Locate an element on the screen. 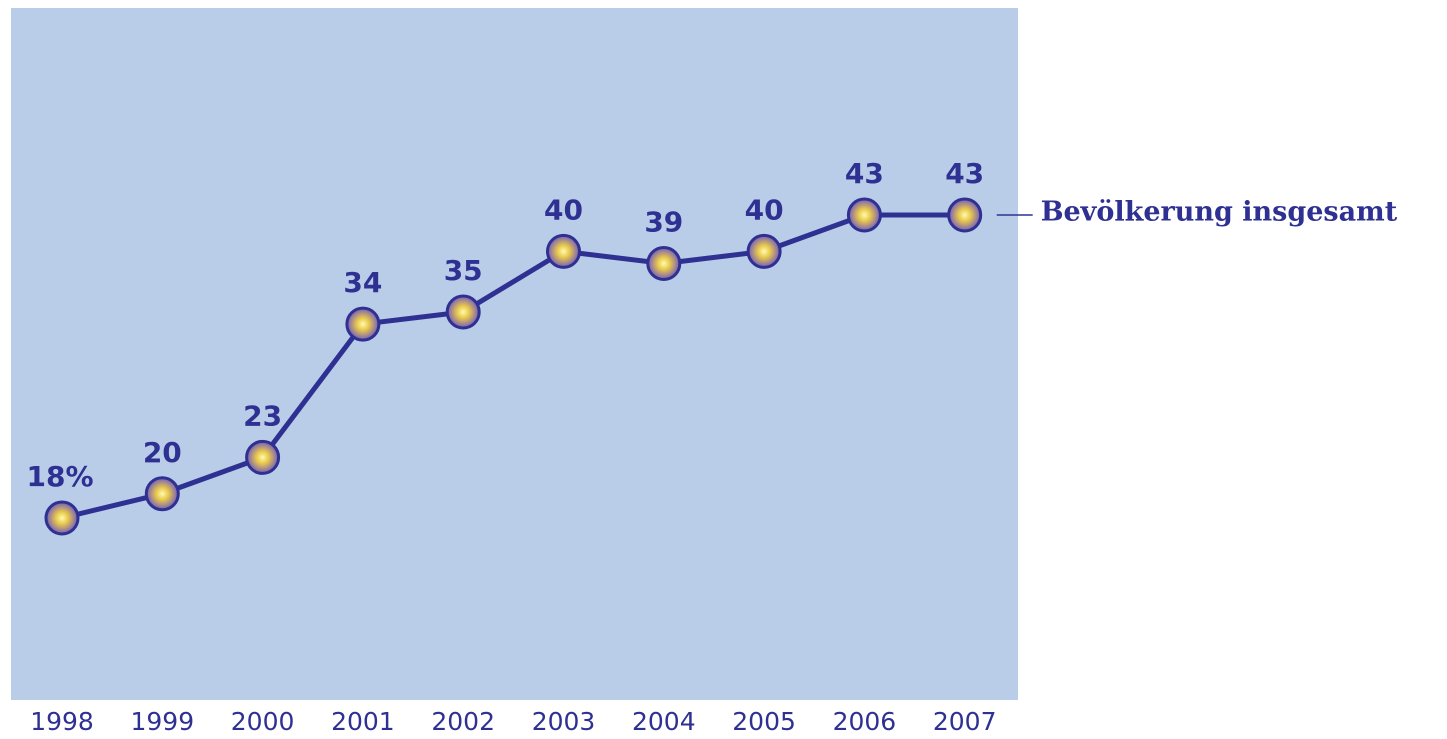 This screenshot has width=1447, height=739. x-tick-label: 2006 is located at coordinates (865, 721).